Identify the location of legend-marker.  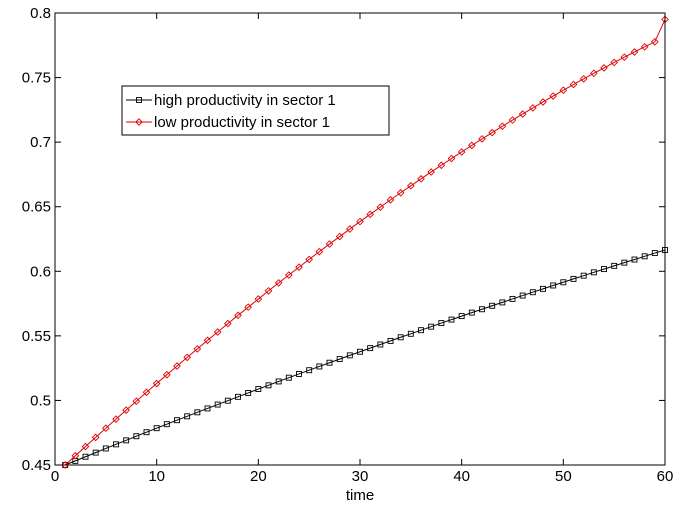
(139, 122).